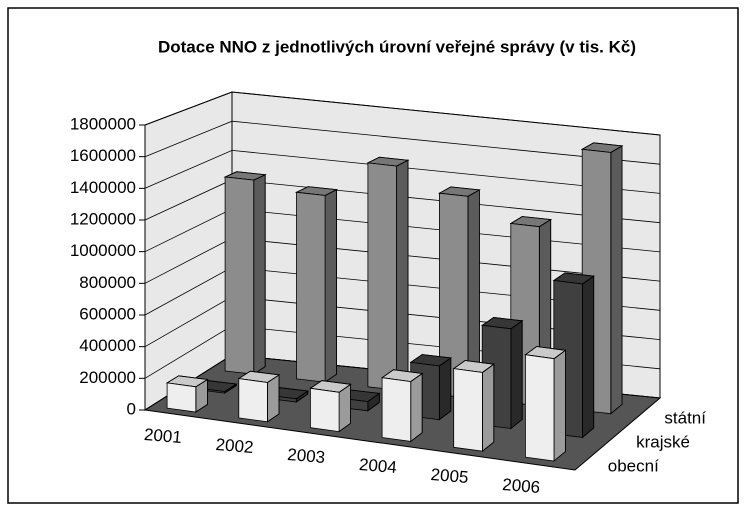 The height and width of the screenshot is (511, 747). Describe the element at coordinates (103, 250) in the screenshot. I see `y-tick-label: 1000000` at that location.